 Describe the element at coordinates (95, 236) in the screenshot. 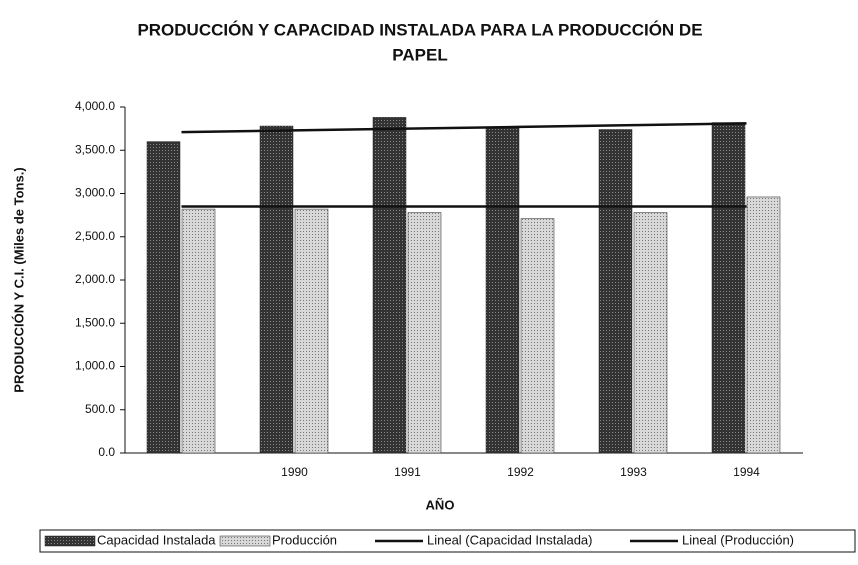

I see `y-tick-label: 2,500.0` at that location.